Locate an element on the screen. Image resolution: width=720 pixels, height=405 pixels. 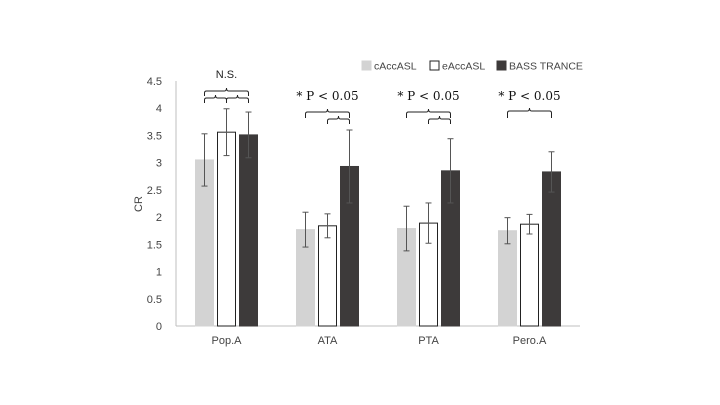
x-category-label: Pero.A is located at coordinates (530, 341).